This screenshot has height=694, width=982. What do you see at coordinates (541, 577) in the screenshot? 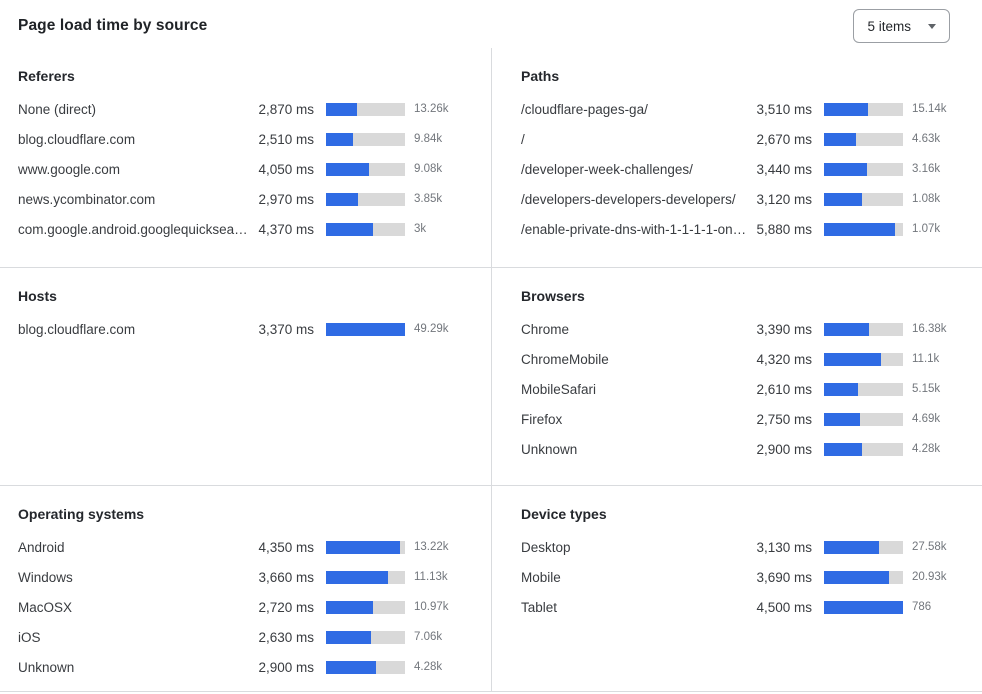
I see `row-label: Mobile` at bounding box center [541, 577].